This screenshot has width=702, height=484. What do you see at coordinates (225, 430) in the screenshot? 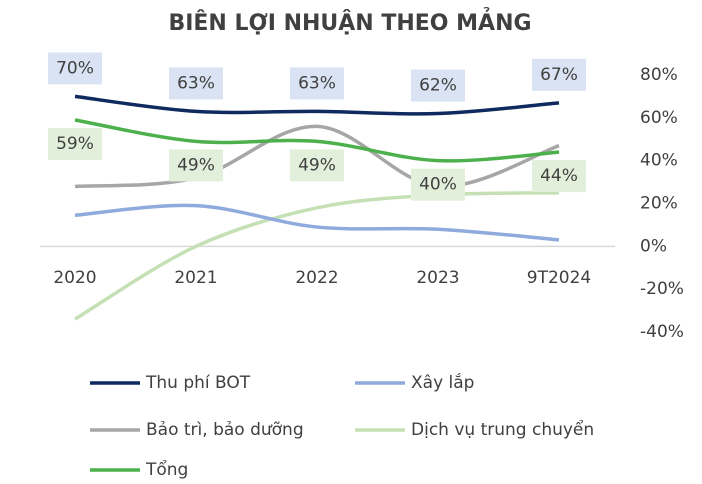
I see `legend-label: Bảo trì, bảo dưỡng` at bounding box center [225, 430].